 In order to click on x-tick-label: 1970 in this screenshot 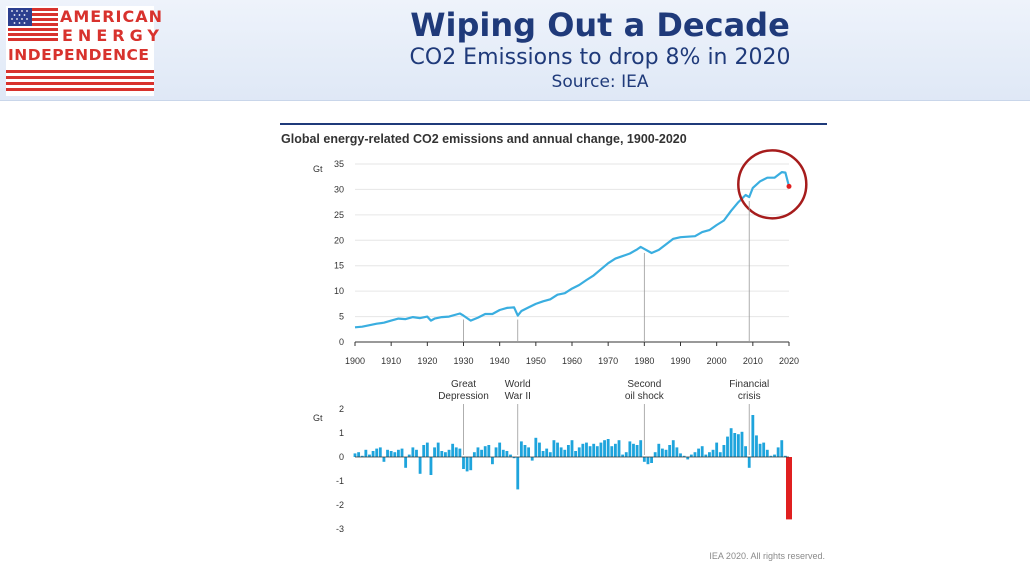, I will do `click(608, 361)`.